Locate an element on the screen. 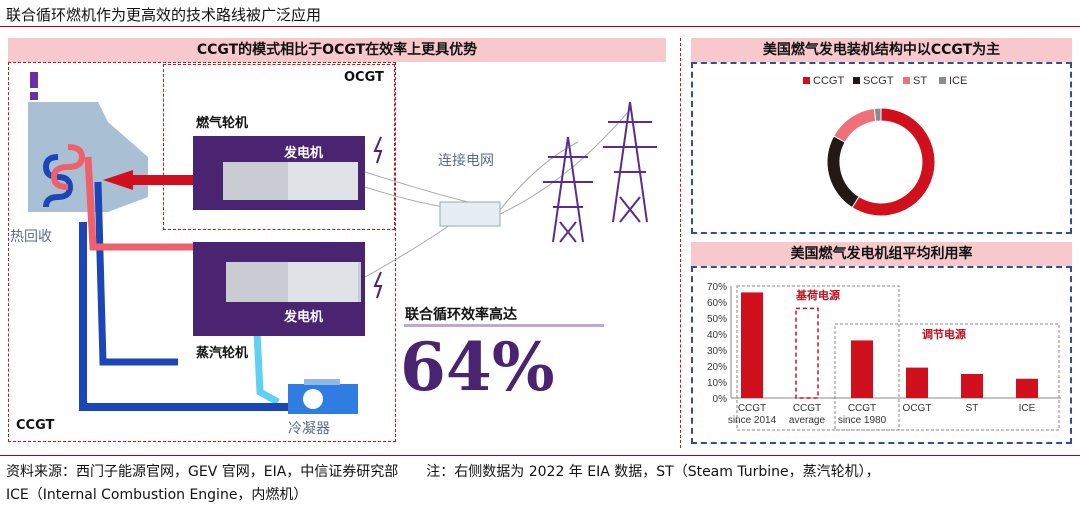 Image resolution: width=1080 pixels, height=507 pixels. footer-rule is located at coordinates (540, 455).